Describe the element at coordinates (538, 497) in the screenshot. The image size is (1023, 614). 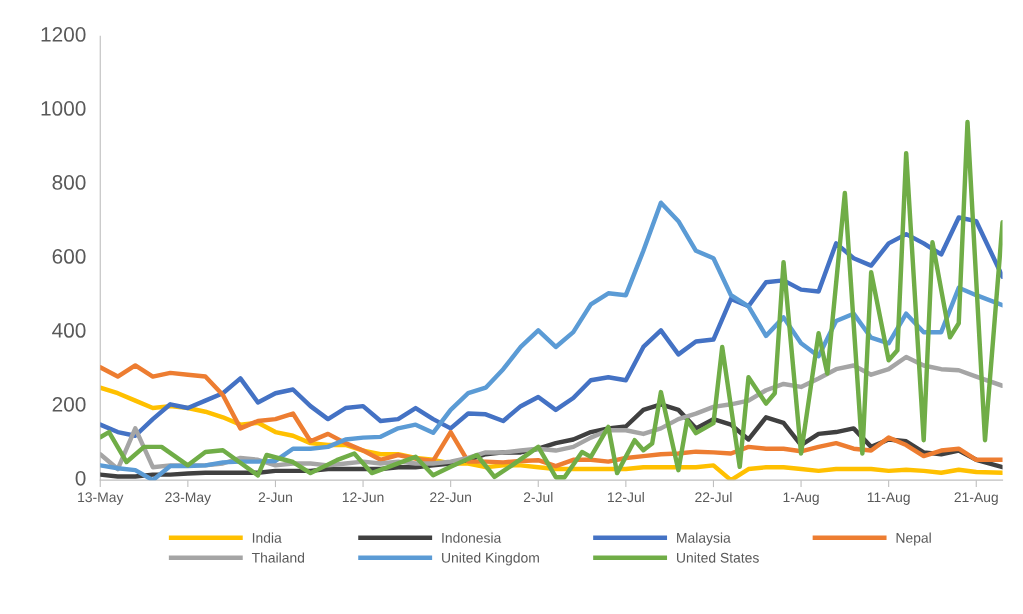
I see `x-tick-label: 2-Jul` at that location.